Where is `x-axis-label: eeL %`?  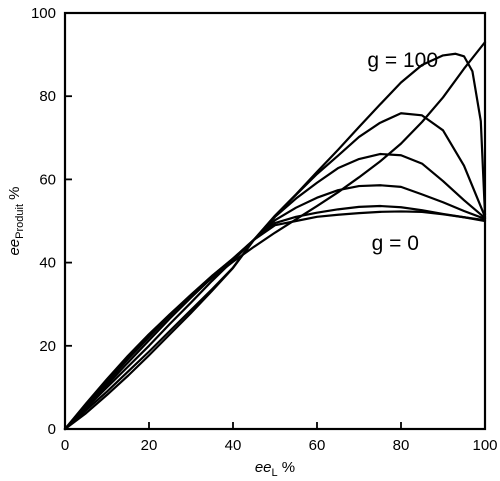 x-axis-label: eeL % is located at coordinates (275, 469).